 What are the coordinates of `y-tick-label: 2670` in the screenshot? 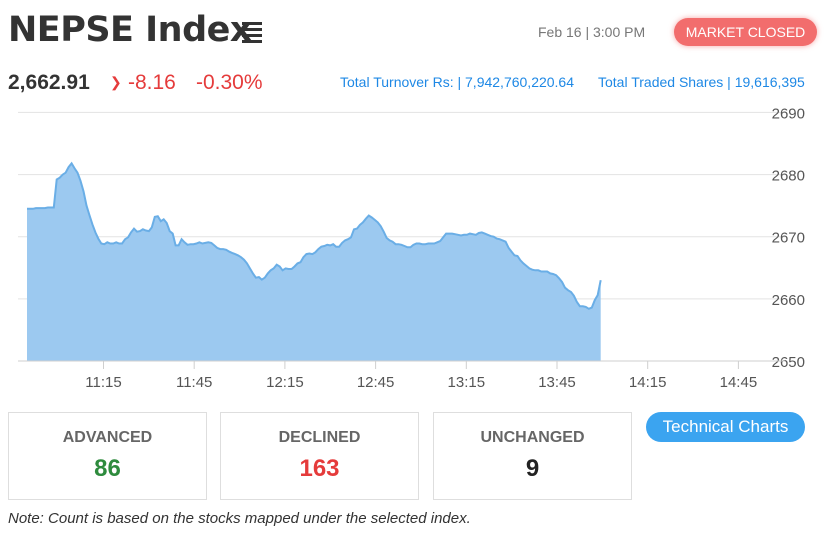 It's located at (788, 238).